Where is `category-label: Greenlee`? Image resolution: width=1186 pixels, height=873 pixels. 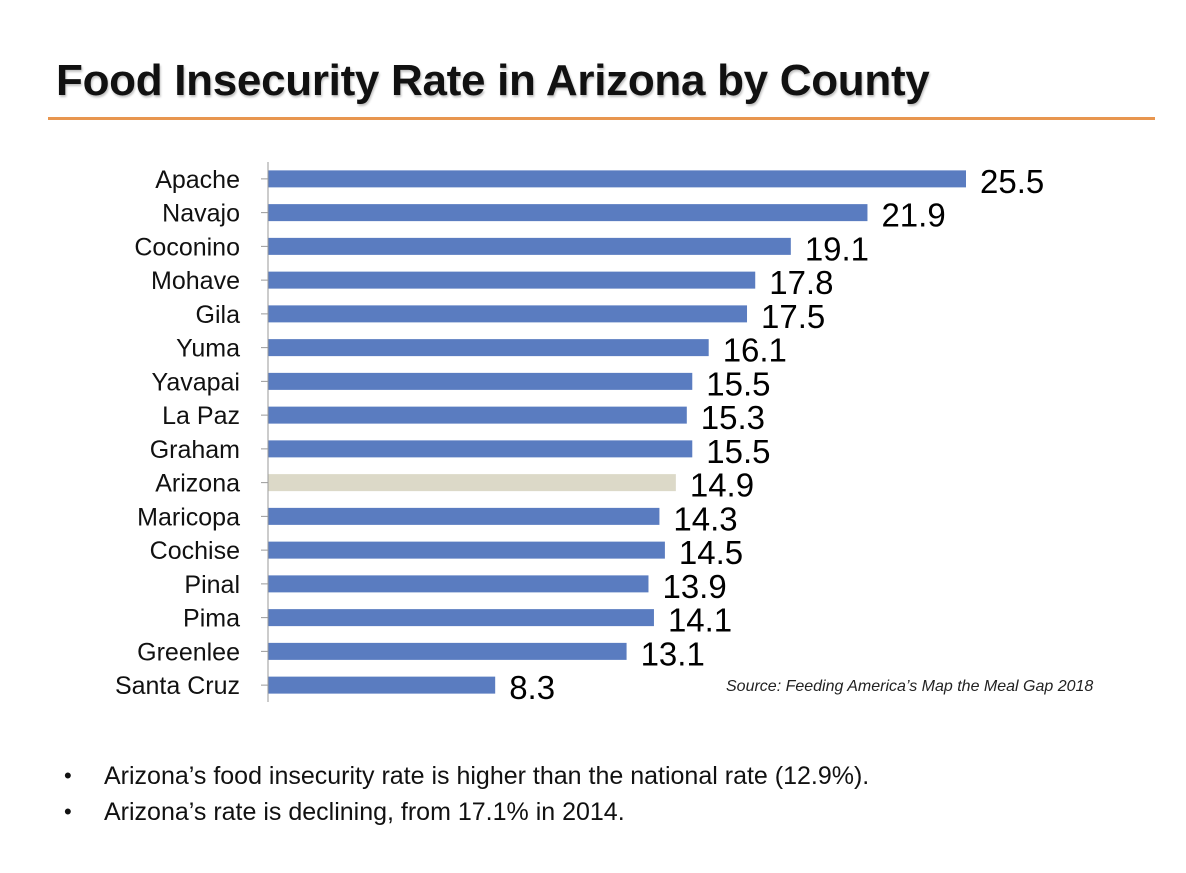
category-label: Greenlee is located at coordinates (188, 652).